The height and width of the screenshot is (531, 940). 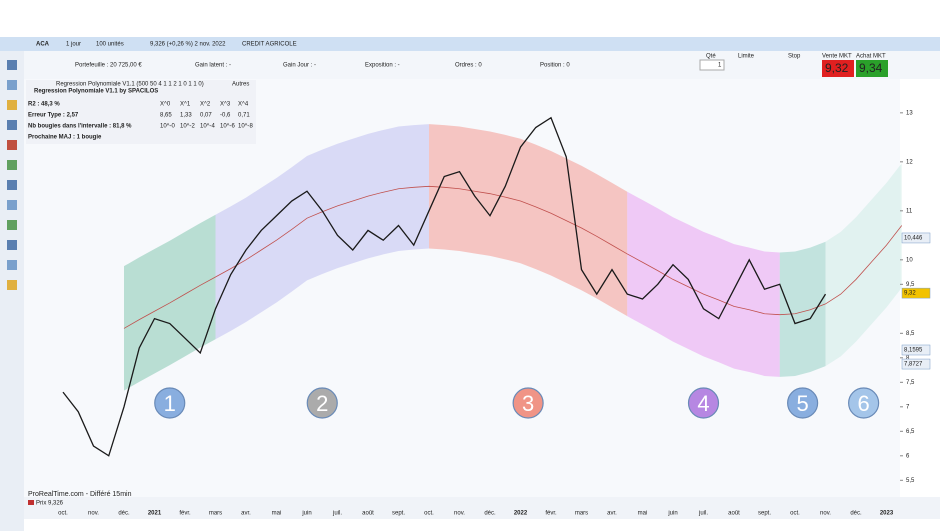 I want to click on account-bar, so click(x=470, y=65).